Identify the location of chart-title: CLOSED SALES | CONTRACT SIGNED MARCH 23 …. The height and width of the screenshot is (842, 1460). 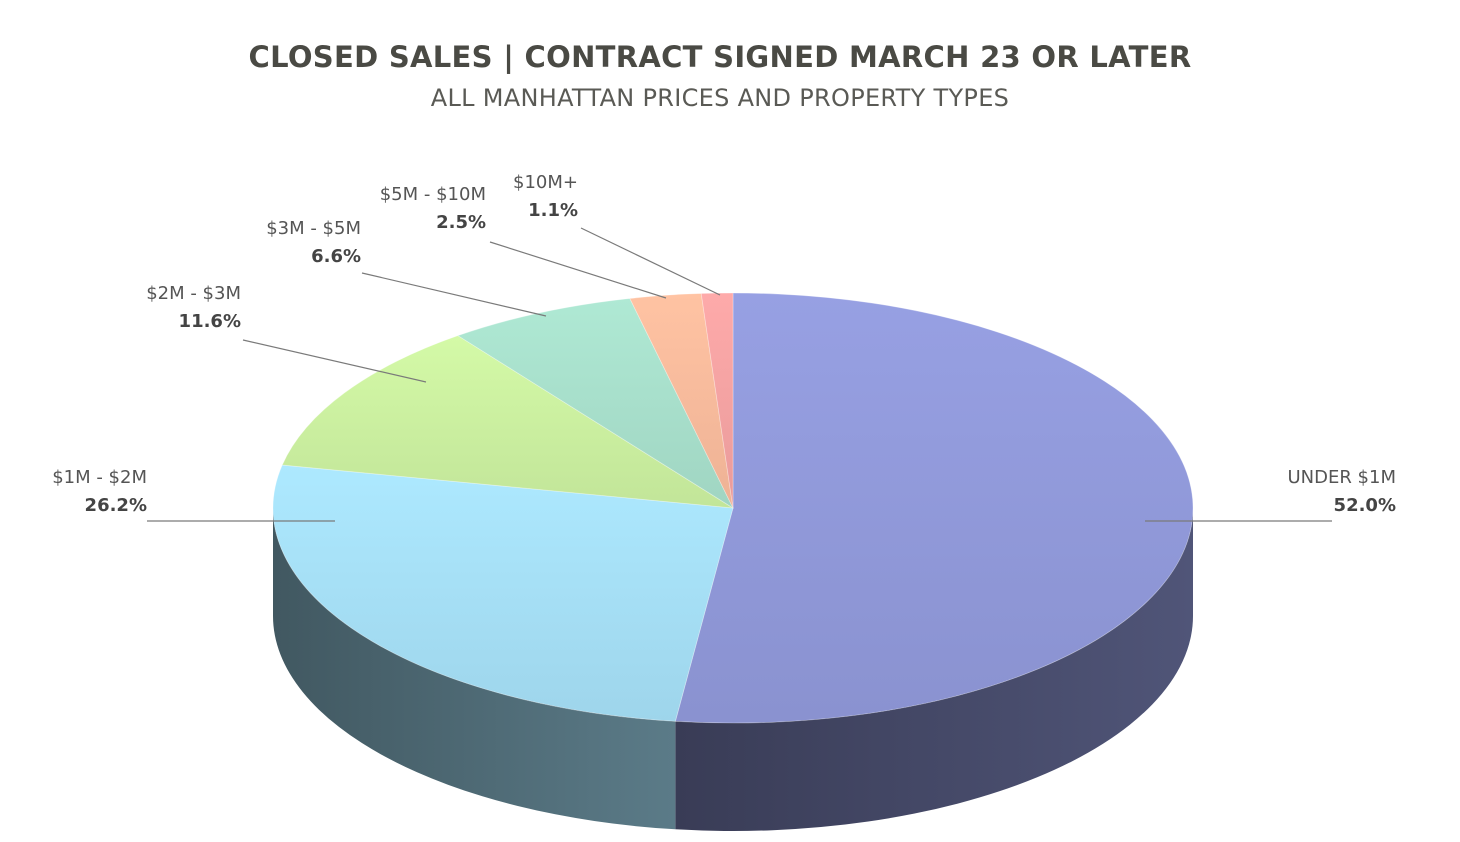
(720, 57).